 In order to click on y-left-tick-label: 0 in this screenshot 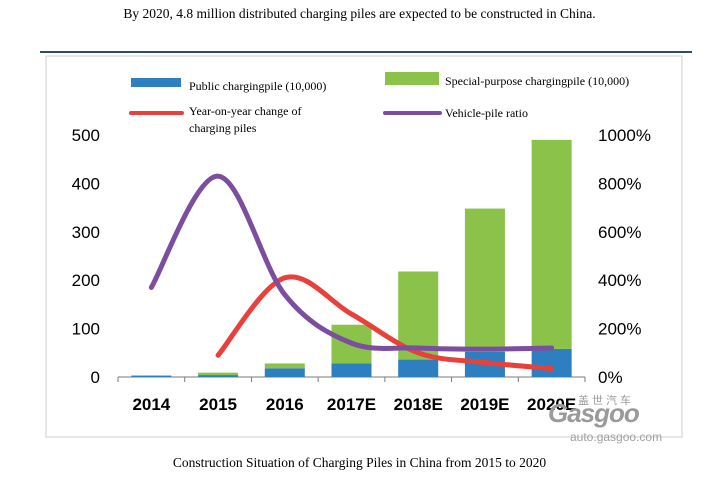, I will do `click(95, 377)`.